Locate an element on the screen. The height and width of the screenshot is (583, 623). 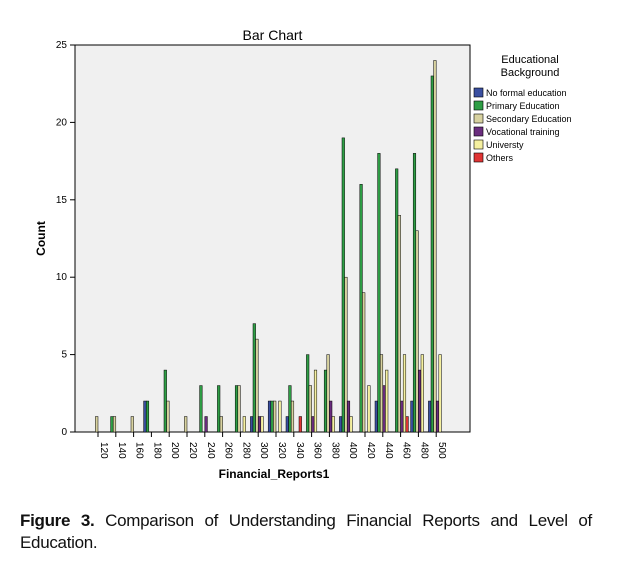
y-tick-label: 20 is located at coordinates (62, 122).